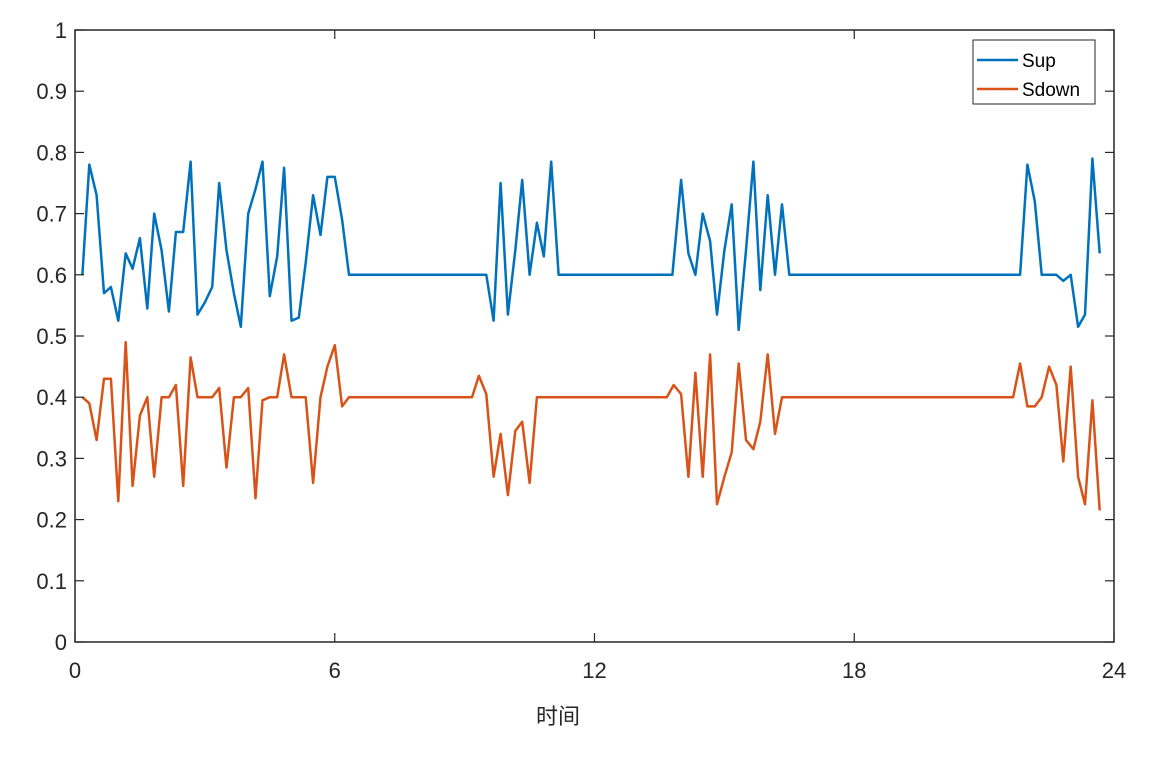  I want to click on y-tick-label: 0.8, so click(51, 152).